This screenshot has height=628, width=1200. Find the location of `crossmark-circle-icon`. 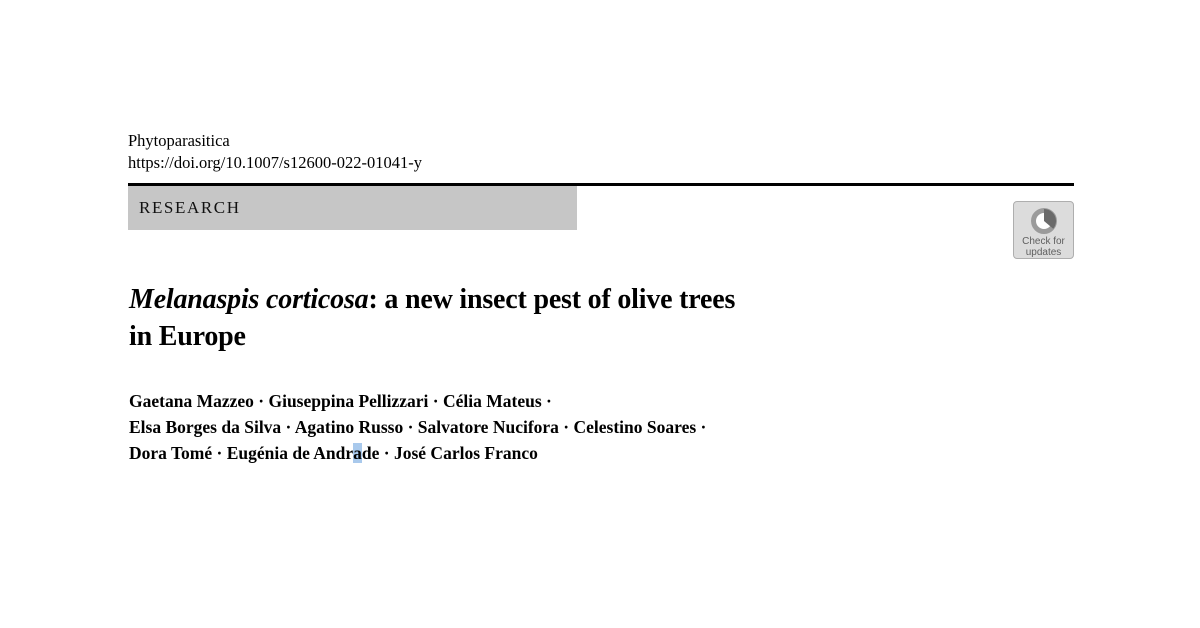

crossmark-circle-icon is located at coordinates (1043, 221).